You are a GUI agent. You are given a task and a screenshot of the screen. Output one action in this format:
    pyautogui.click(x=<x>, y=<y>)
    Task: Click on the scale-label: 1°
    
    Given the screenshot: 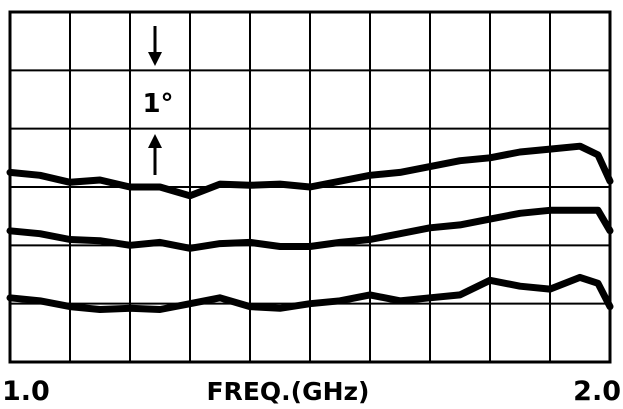 What is the action you would take?
    pyautogui.click(x=157, y=104)
    